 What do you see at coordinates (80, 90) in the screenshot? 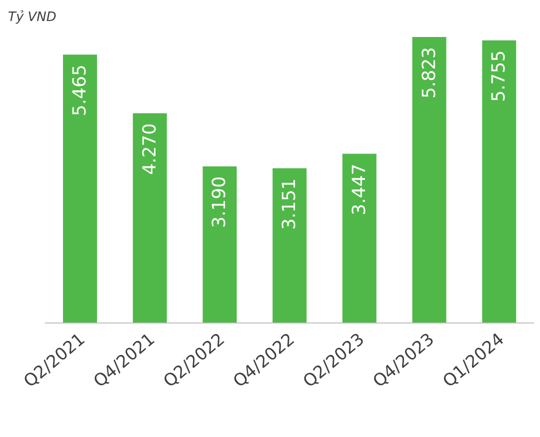
I see `data-label: 5.465` at bounding box center [80, 90].